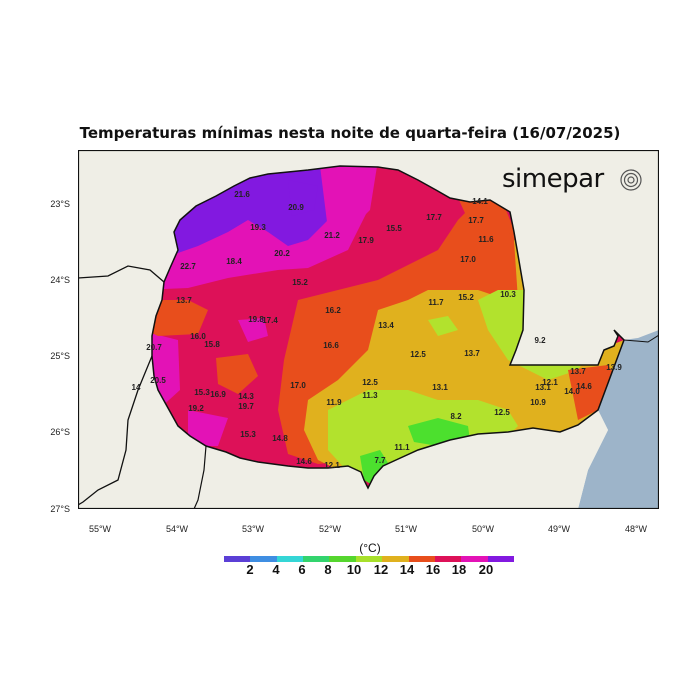 The width and height of the screenshot is (700, 700). Describe the element at coordinates (136, 387) in the screenshot. I see `station-label: 14` at that location.